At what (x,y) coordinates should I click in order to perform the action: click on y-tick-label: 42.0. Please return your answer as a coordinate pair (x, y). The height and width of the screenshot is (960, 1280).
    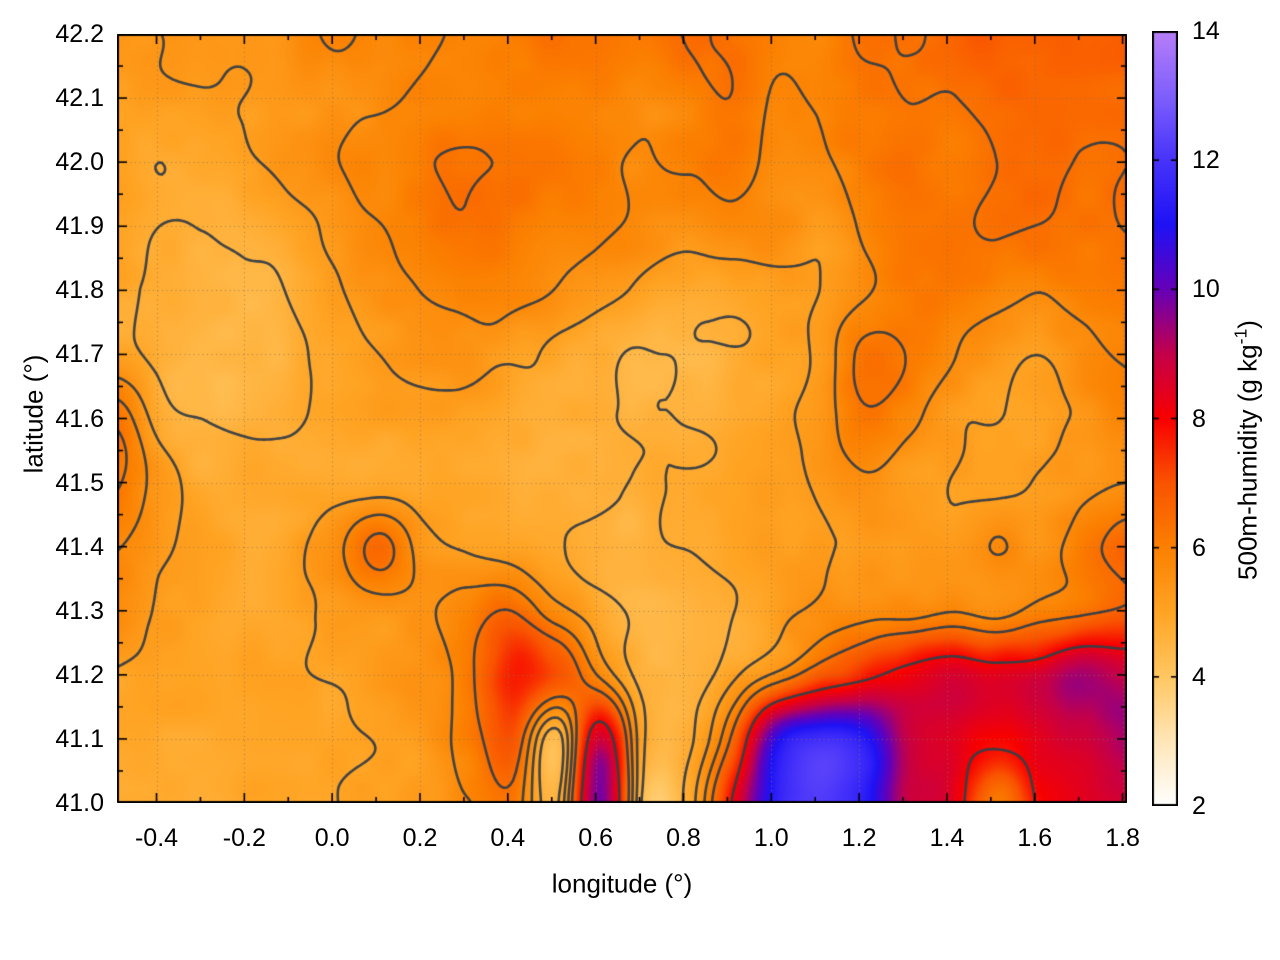
    Looking at the image, I should click on (79, 162).